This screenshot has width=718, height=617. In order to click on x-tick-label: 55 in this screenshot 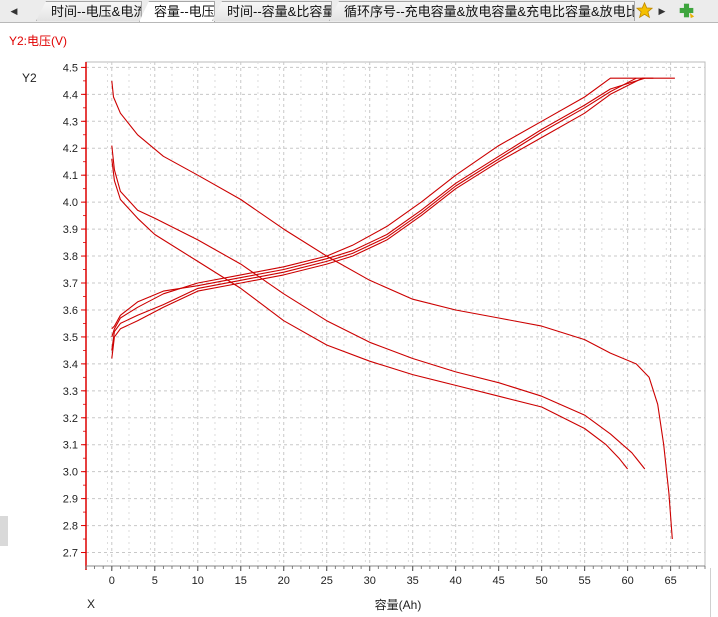, I will do `click(585, 581)`.